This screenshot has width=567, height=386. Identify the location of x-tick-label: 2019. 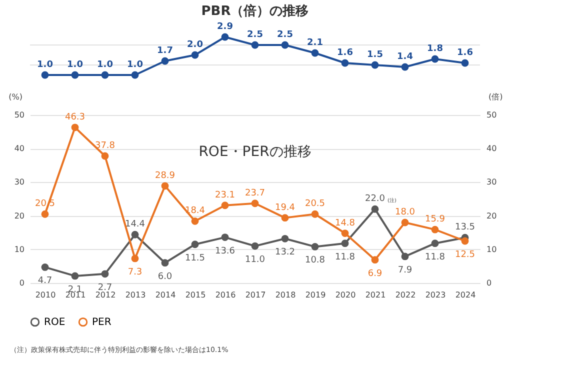
(315, 295).